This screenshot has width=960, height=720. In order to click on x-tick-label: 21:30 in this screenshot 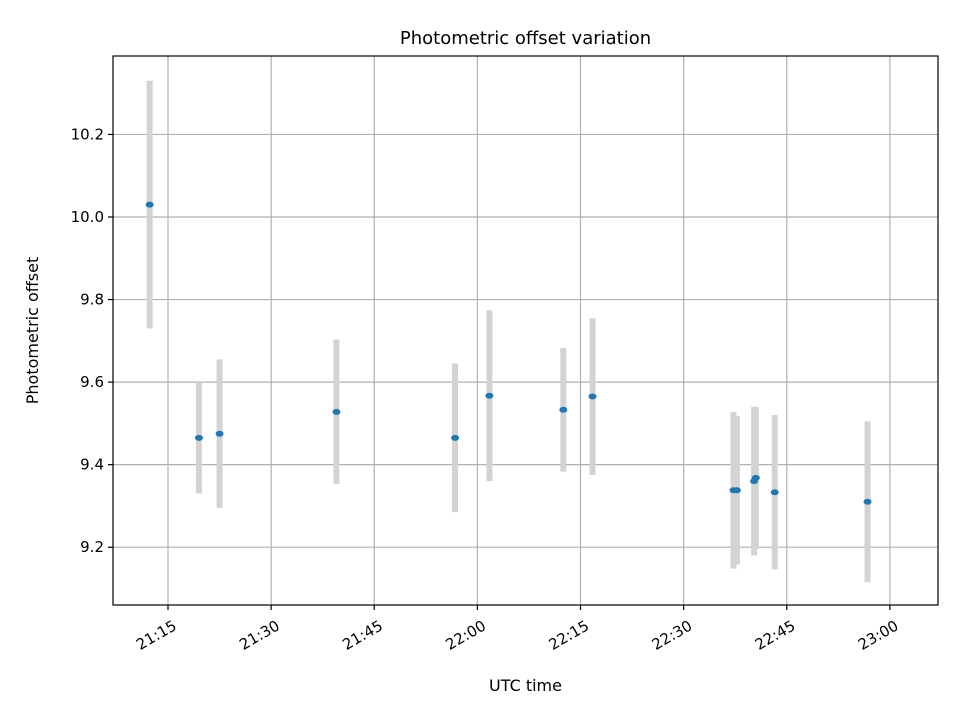, I will do `click(259, 635)`.